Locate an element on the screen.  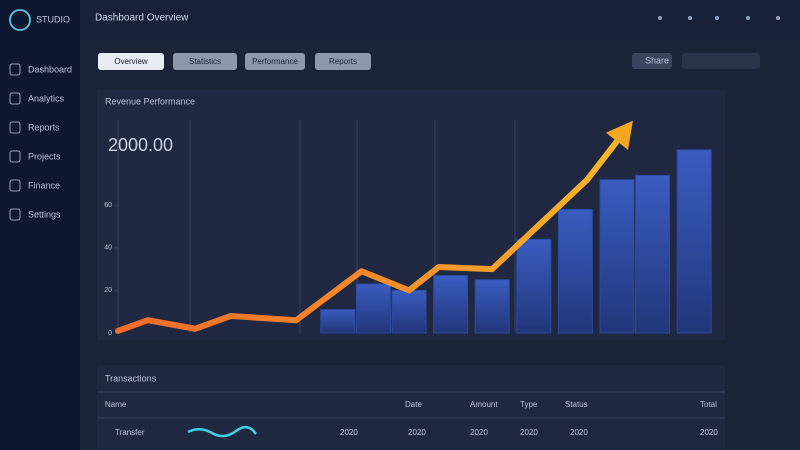
top-bar is located at coordinates (440, 20).